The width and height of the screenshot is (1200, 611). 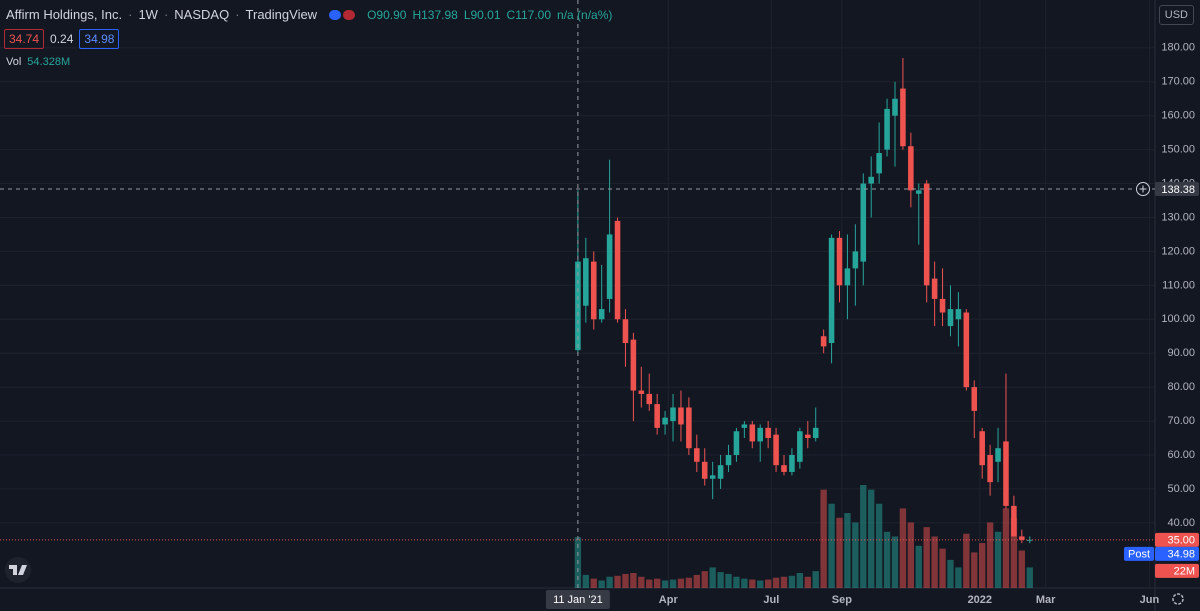 I want to click on post-price-label: 34.98, so click(x=1181, y=555).